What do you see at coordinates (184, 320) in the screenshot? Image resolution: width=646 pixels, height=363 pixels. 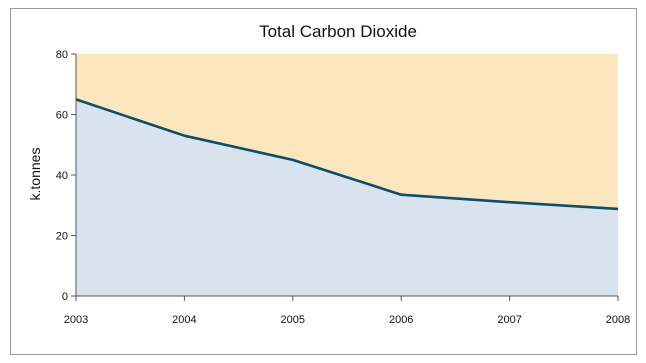 I see `x-tick-label-2004: 2004` at bounding box center [184, 320].